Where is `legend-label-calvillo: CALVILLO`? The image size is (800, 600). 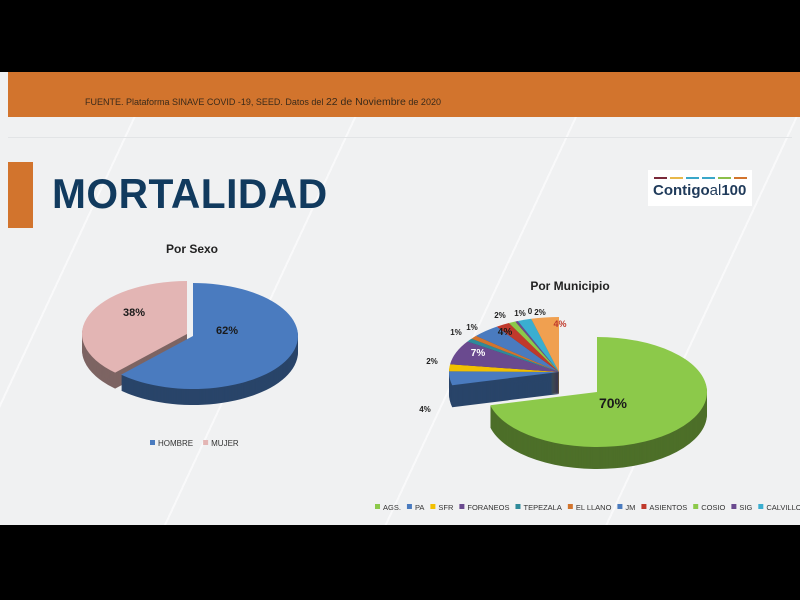
legend-label-calvillo: CALVILLO is located at coordinates (783, 507).